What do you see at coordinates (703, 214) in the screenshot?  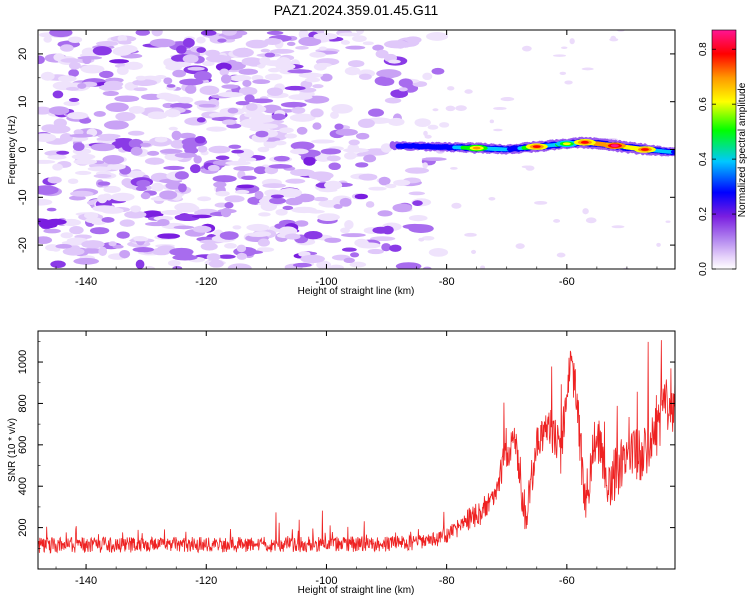 I see `colorbar-tick-label: 0.2` at bounding box center [703, 214].